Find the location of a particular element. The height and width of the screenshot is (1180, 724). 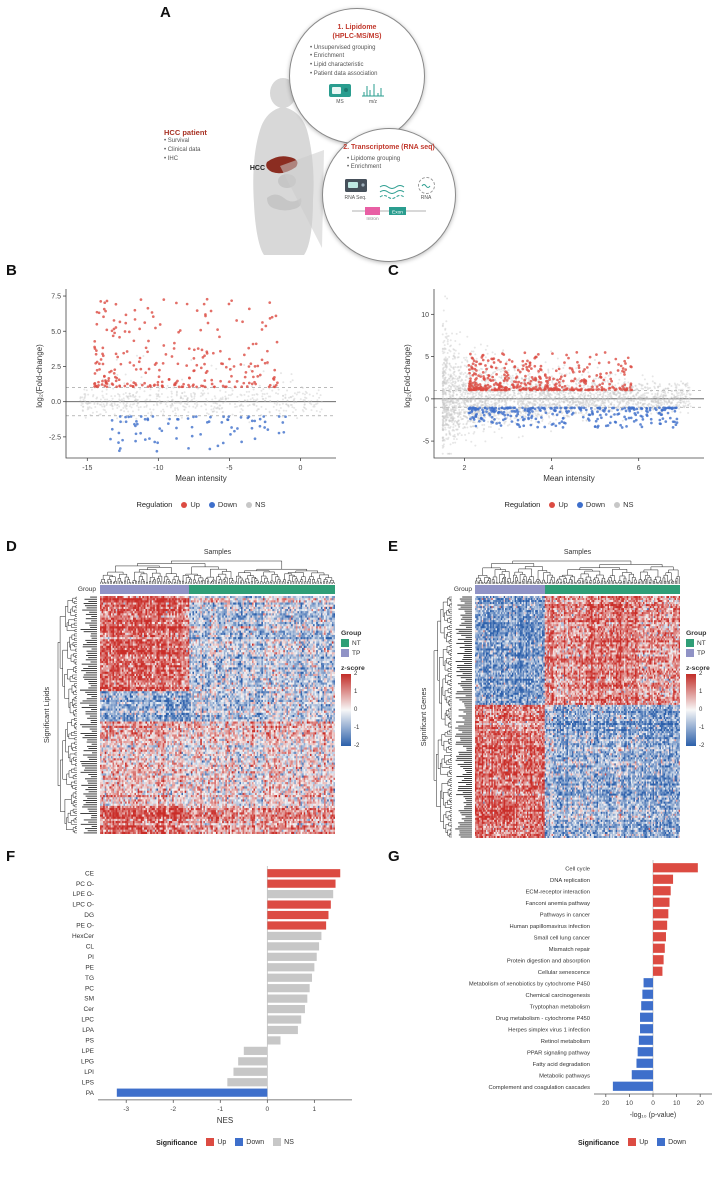

category-label: Fatty acid degradation is located at coordinates (561, 1065).